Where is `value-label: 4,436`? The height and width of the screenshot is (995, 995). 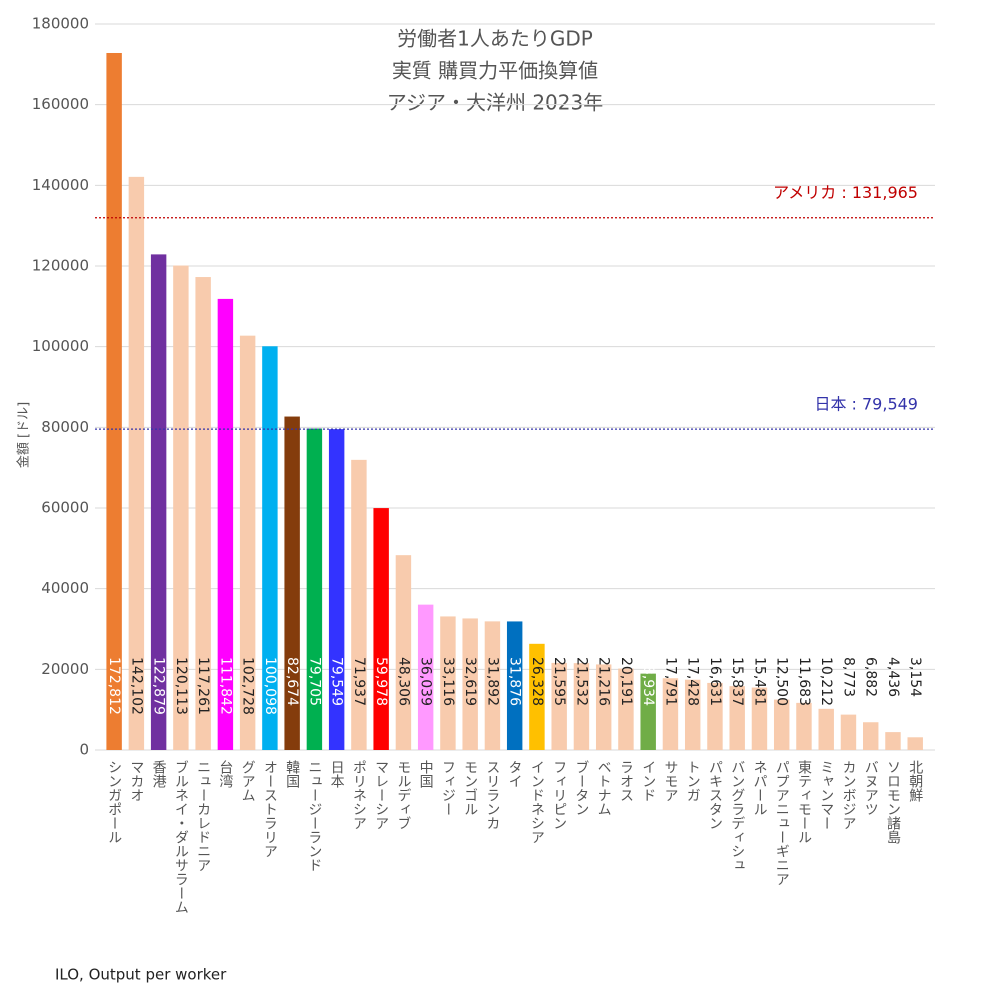 value-label: 4,436 is located at coordinates (893, 677).